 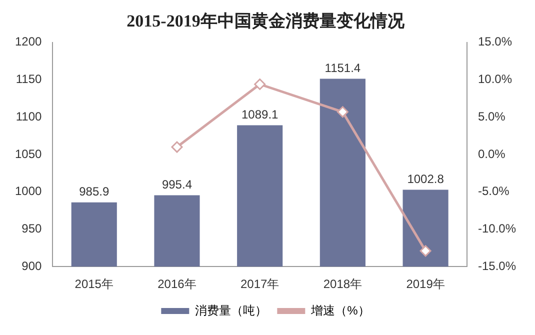 I want to click on x-tick-label: 2015年, so click(x=94, y=284).